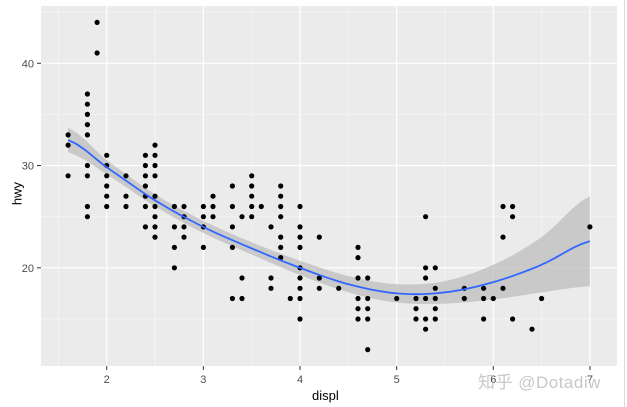 Image resolution: width=627 pixels, height=407 pixels. What do you see at coordinates (493, 380) in the screenshot?
I see `svg-text: 6` at bounding box center [493, 380].